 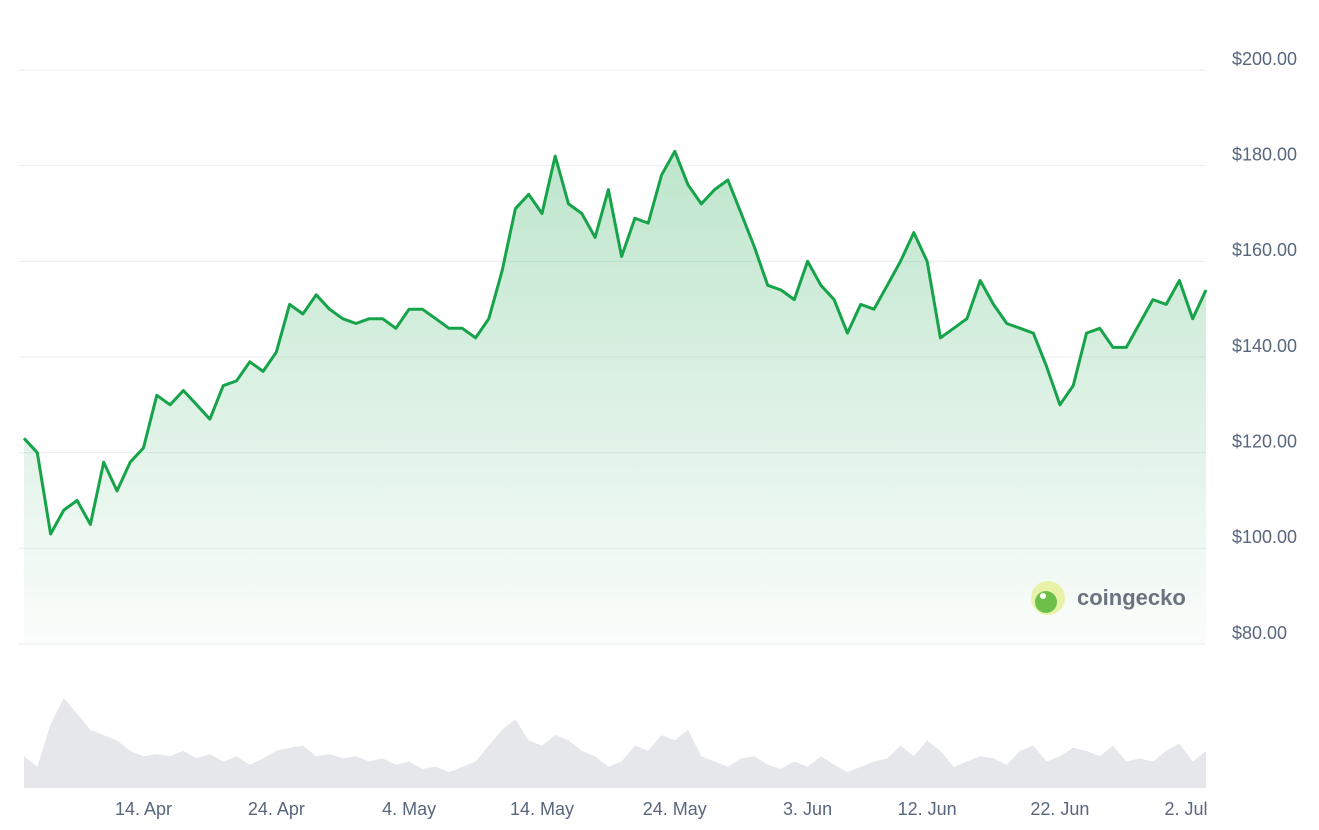 I want to click on y-tick-label: $140.00, so click(x=1264, y=346).